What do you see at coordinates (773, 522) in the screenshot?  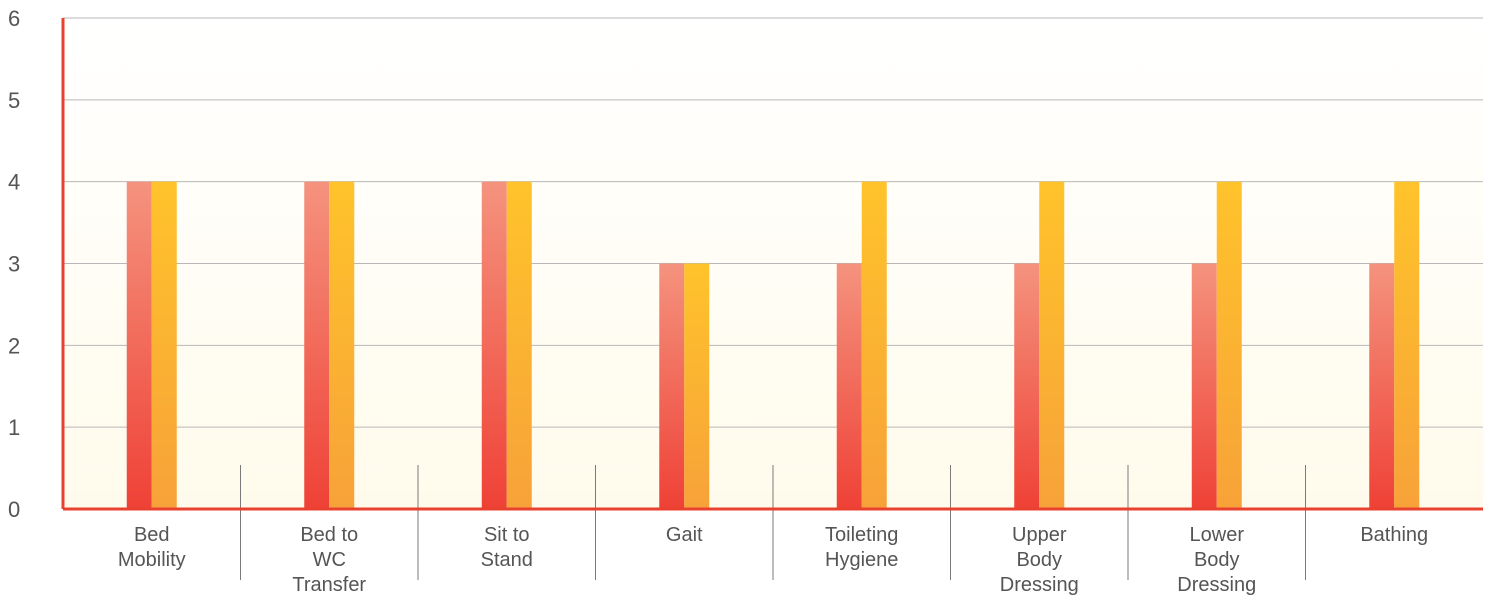 I see `category-separators` at bounding box center [773, 522].